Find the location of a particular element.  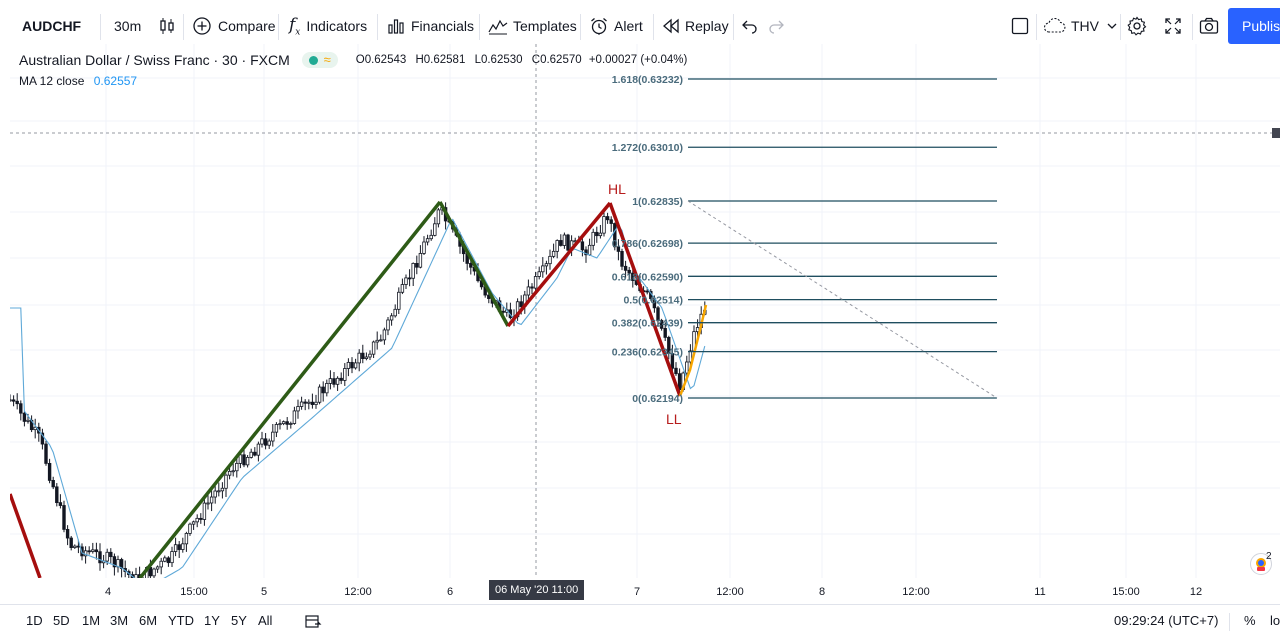

templates-button: Templates is located at coordinates (532, 26).